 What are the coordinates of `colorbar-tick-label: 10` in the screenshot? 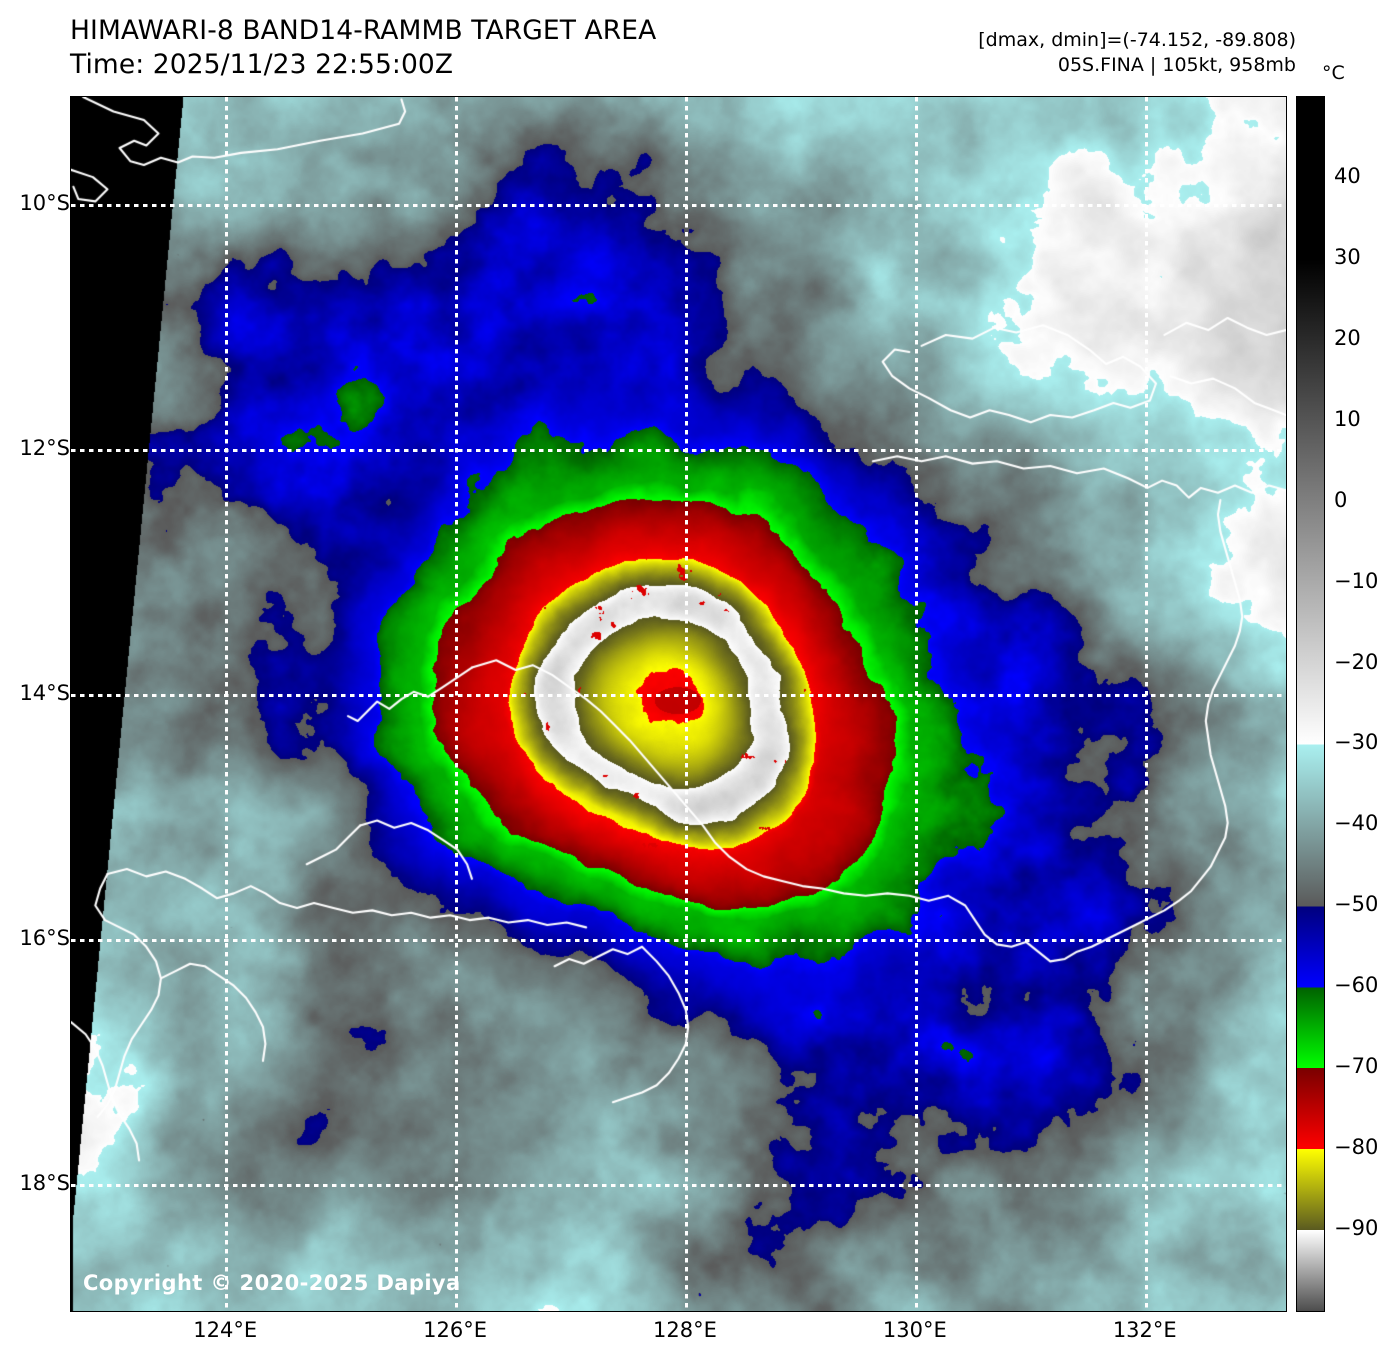 It's located at (1347, 418).